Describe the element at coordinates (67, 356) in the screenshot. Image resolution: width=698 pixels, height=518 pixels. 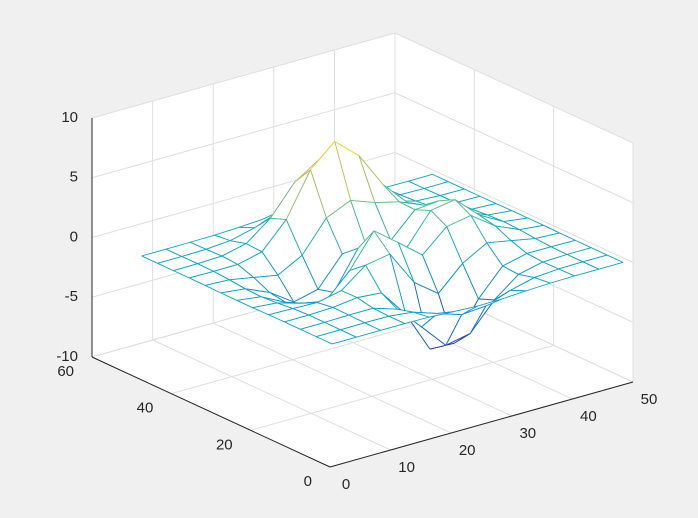
I see `z-tick-label: -10` at that location.